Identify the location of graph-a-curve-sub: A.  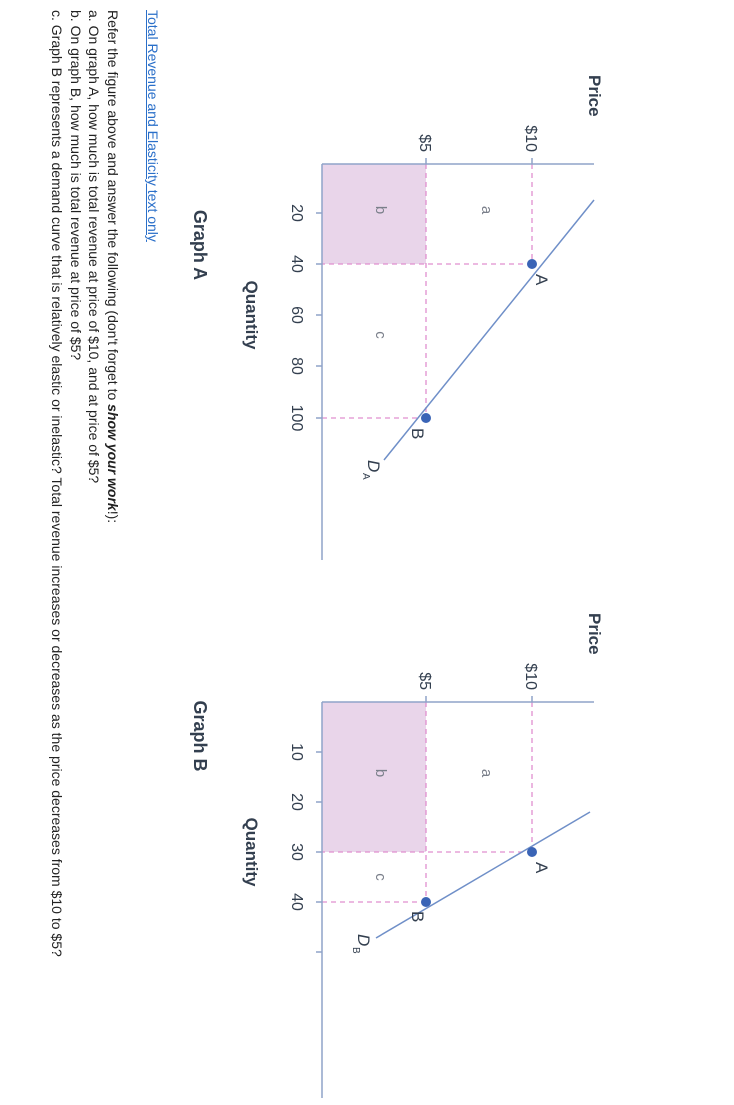
(365, 476).